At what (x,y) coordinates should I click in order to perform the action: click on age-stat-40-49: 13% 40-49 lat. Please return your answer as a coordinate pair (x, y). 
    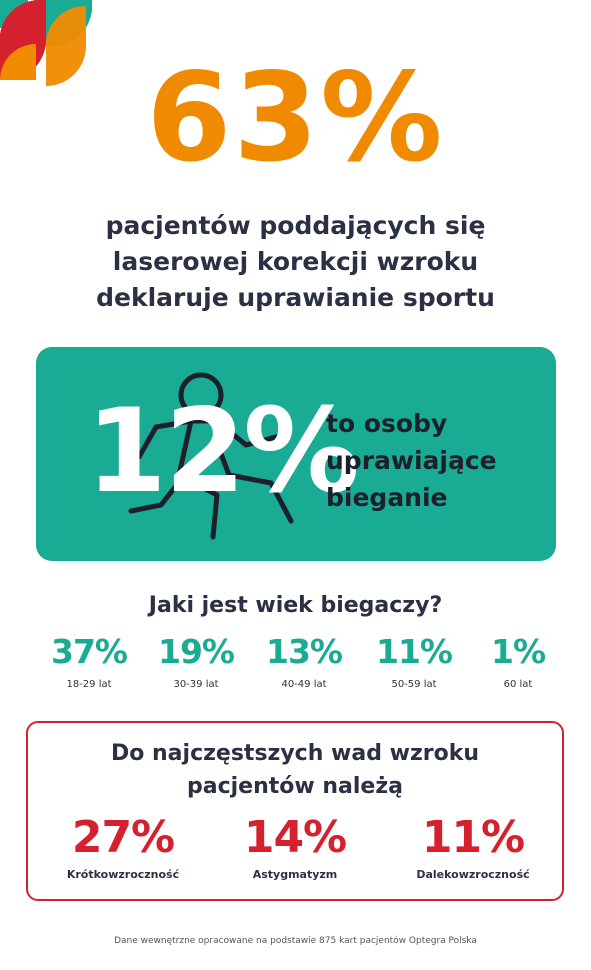
    Looking at the image, I should click on (304, 661).